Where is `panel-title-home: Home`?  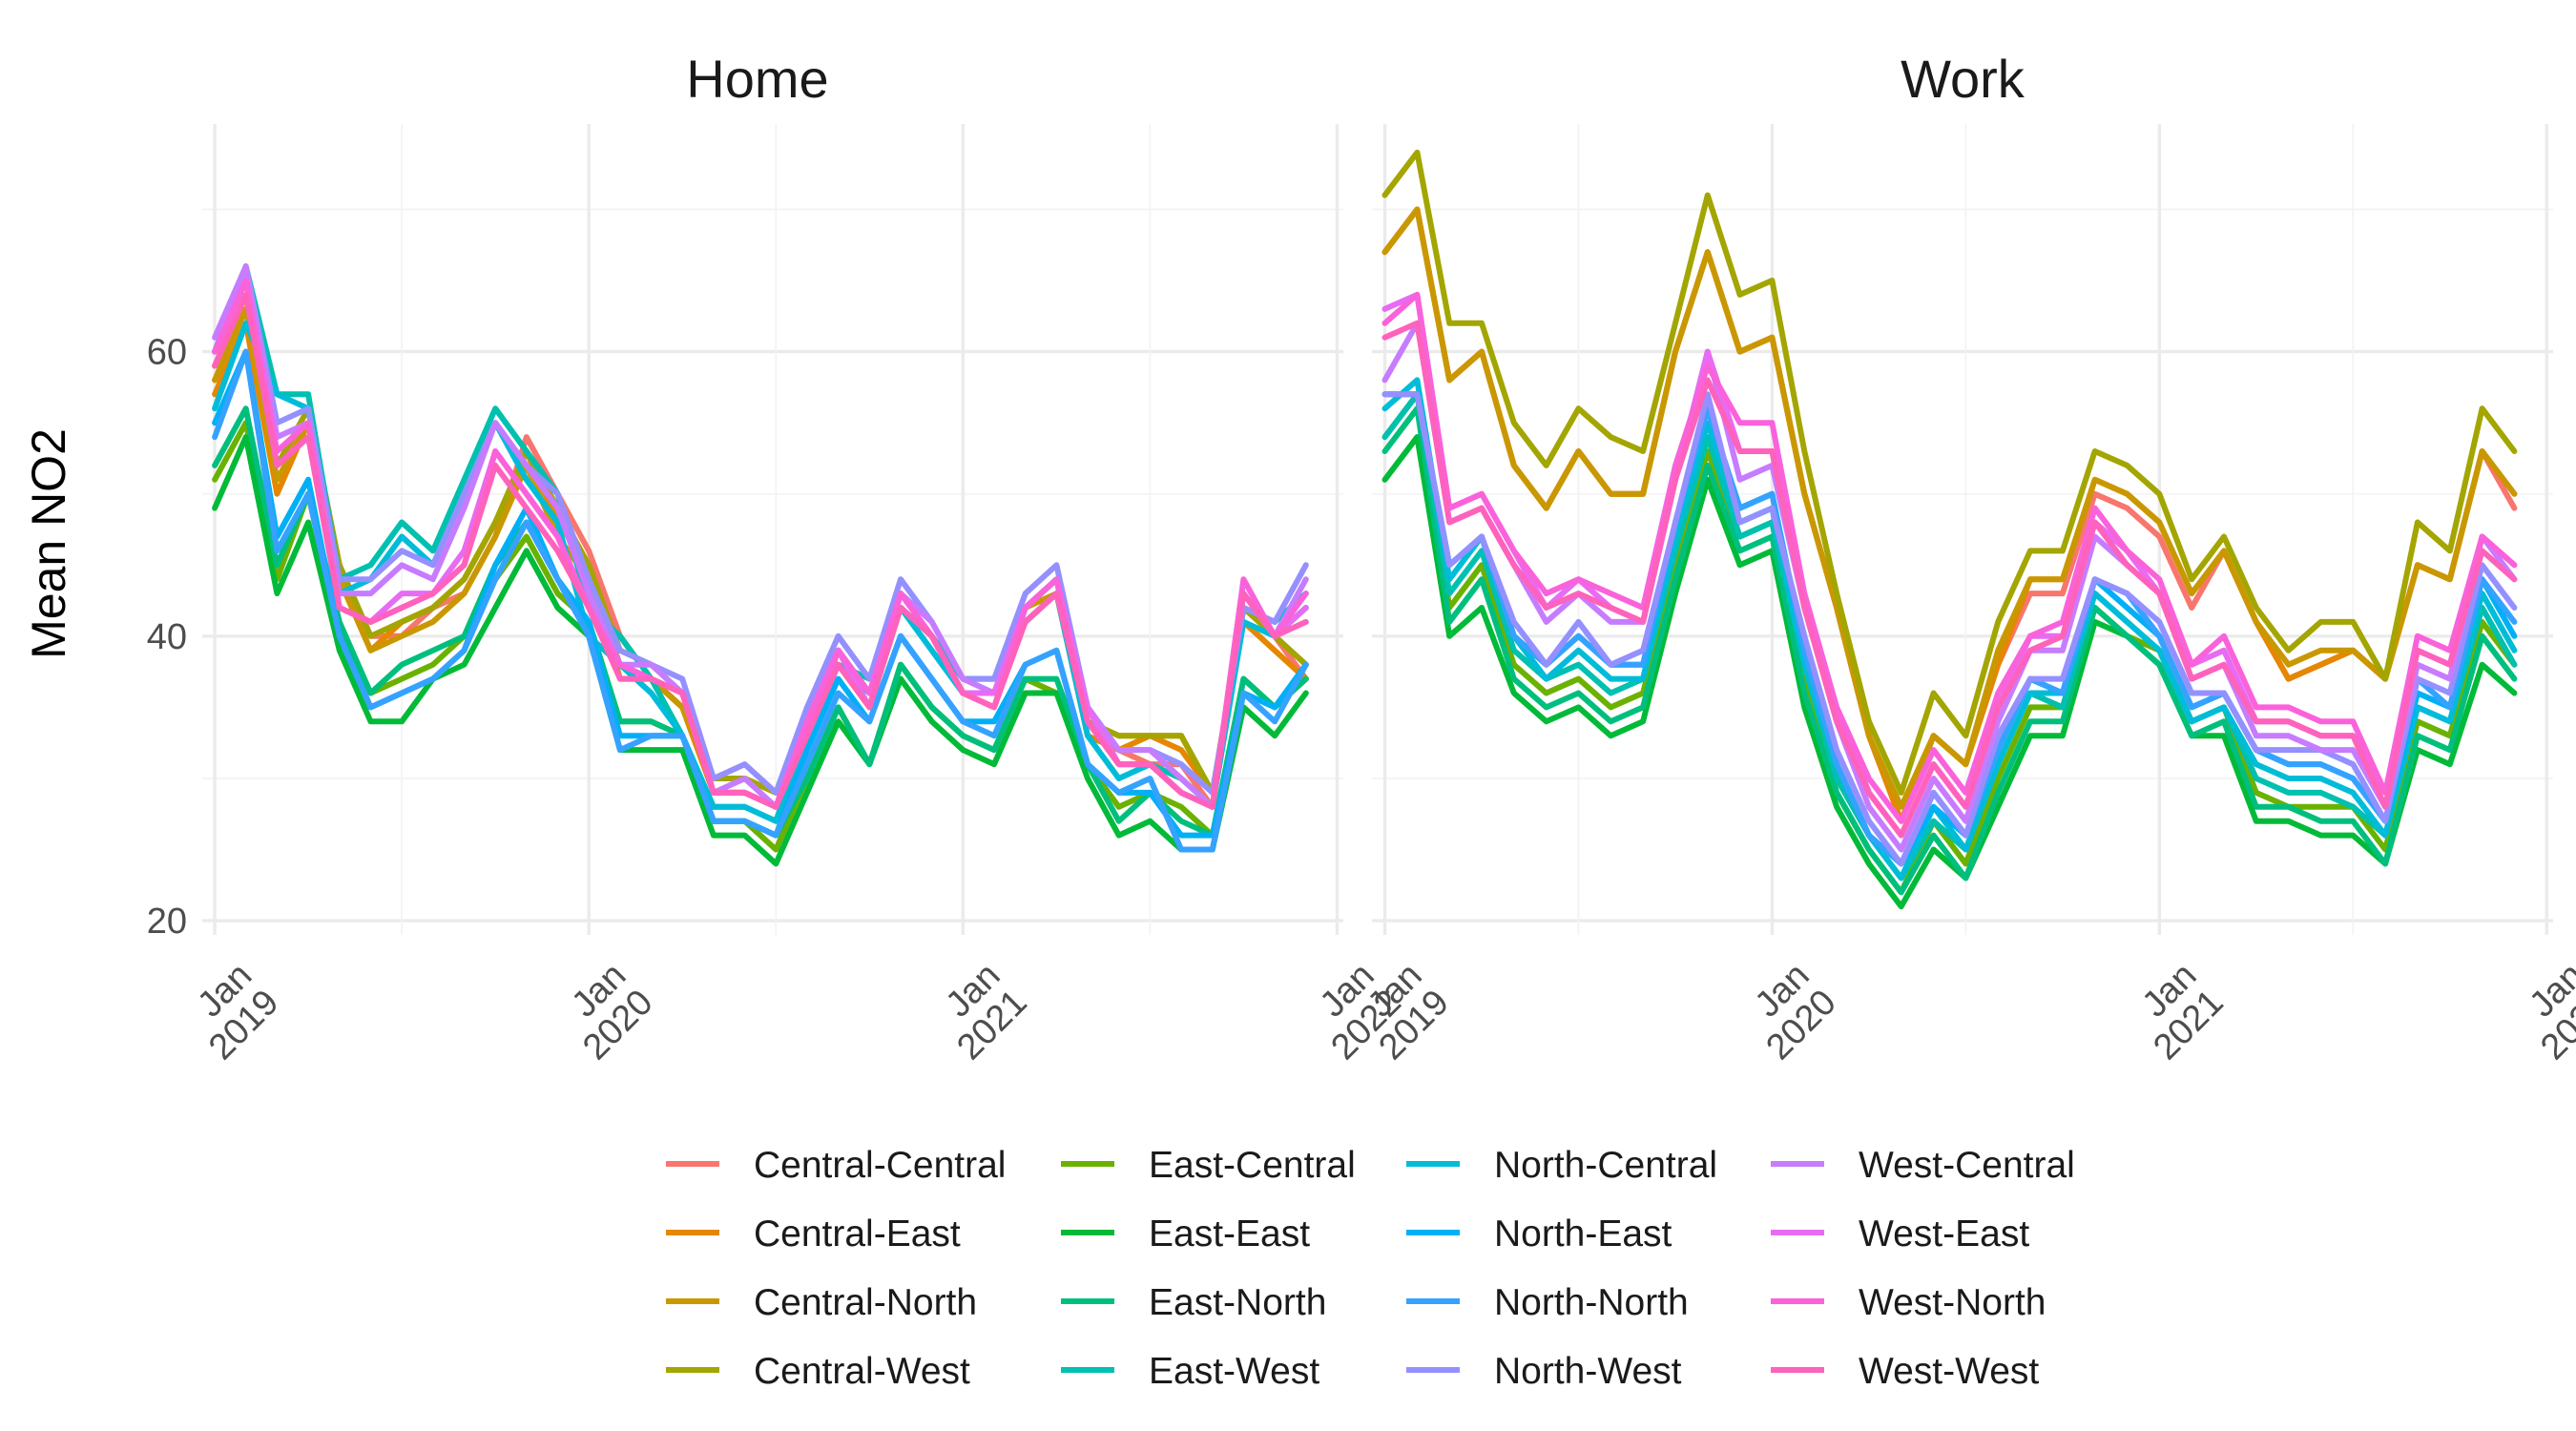
panel-title-home: Home is located at coordinates (757, 79).